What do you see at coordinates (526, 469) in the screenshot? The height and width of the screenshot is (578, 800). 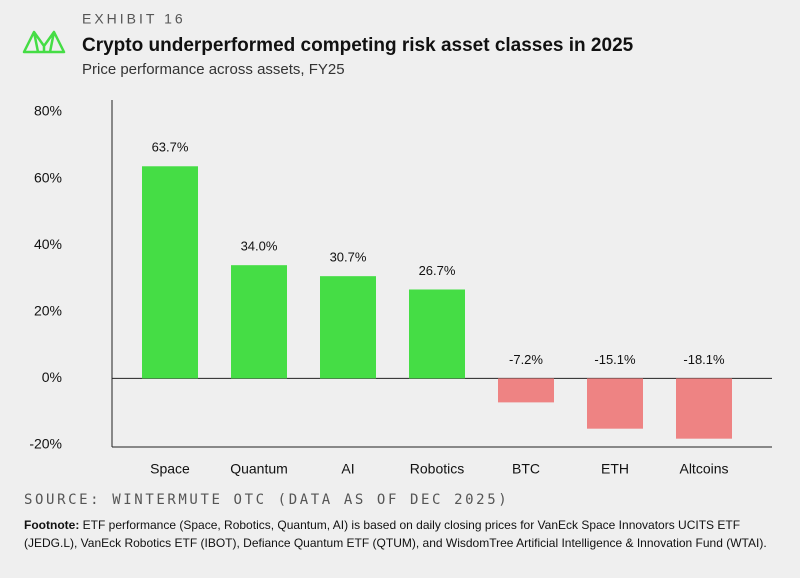 I see `x-tick-label: BTC` at bounding box center [526, 469].